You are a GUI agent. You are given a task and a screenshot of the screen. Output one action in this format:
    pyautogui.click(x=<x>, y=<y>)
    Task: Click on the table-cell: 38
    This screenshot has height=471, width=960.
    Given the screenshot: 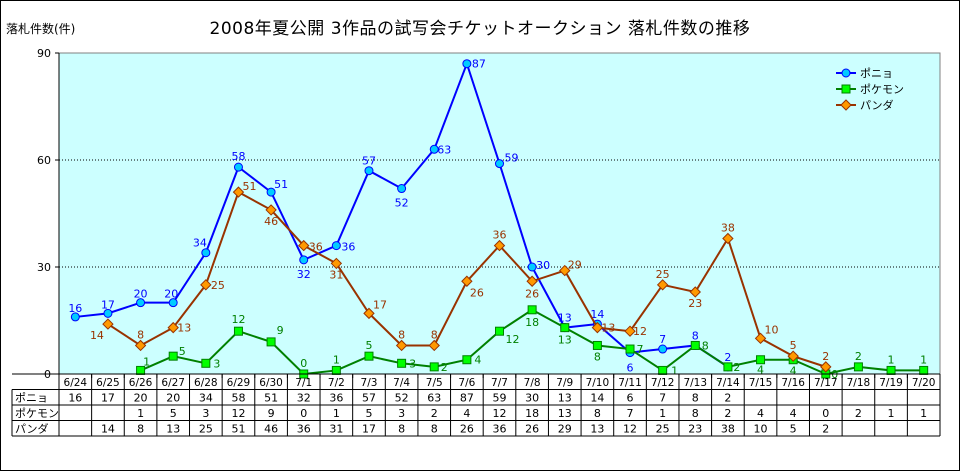 What is the action you would take?
    pyautogui.click(x=728, y=429)
    